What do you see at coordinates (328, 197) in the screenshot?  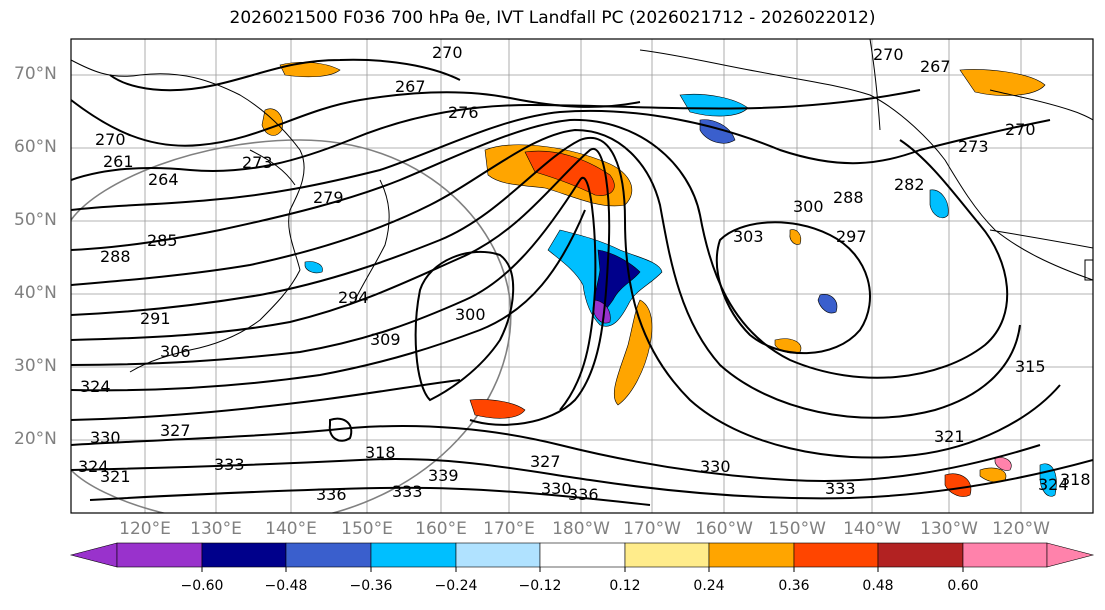 I see `contour-label: 279` at bounding box center [328, 197].